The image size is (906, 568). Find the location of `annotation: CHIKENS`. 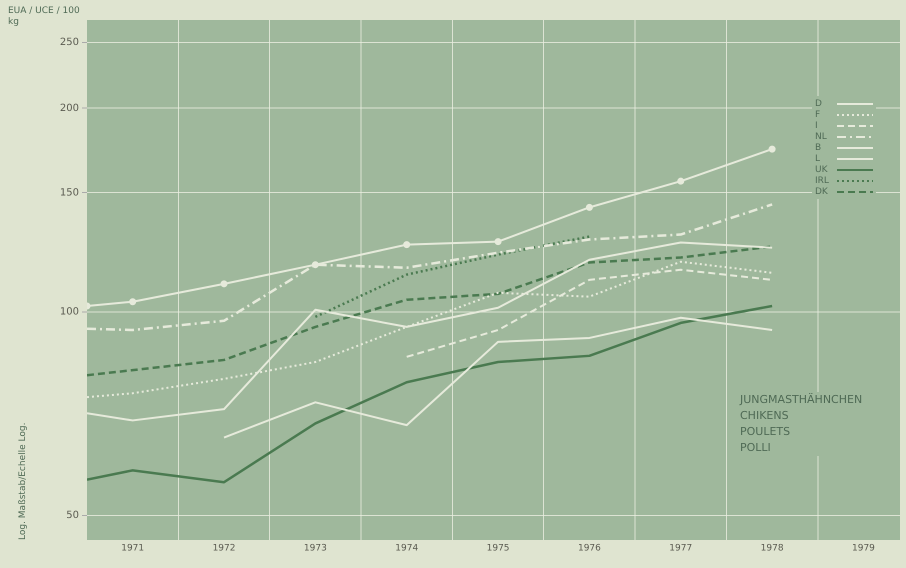

annotation: CHIKENS is located at coordinates (765, 416).